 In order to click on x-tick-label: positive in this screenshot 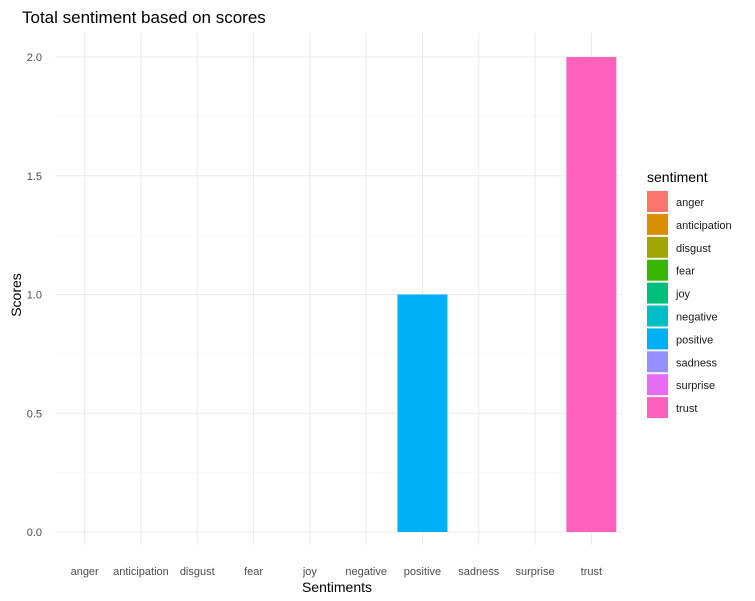, I will do `click(422, 572)`.